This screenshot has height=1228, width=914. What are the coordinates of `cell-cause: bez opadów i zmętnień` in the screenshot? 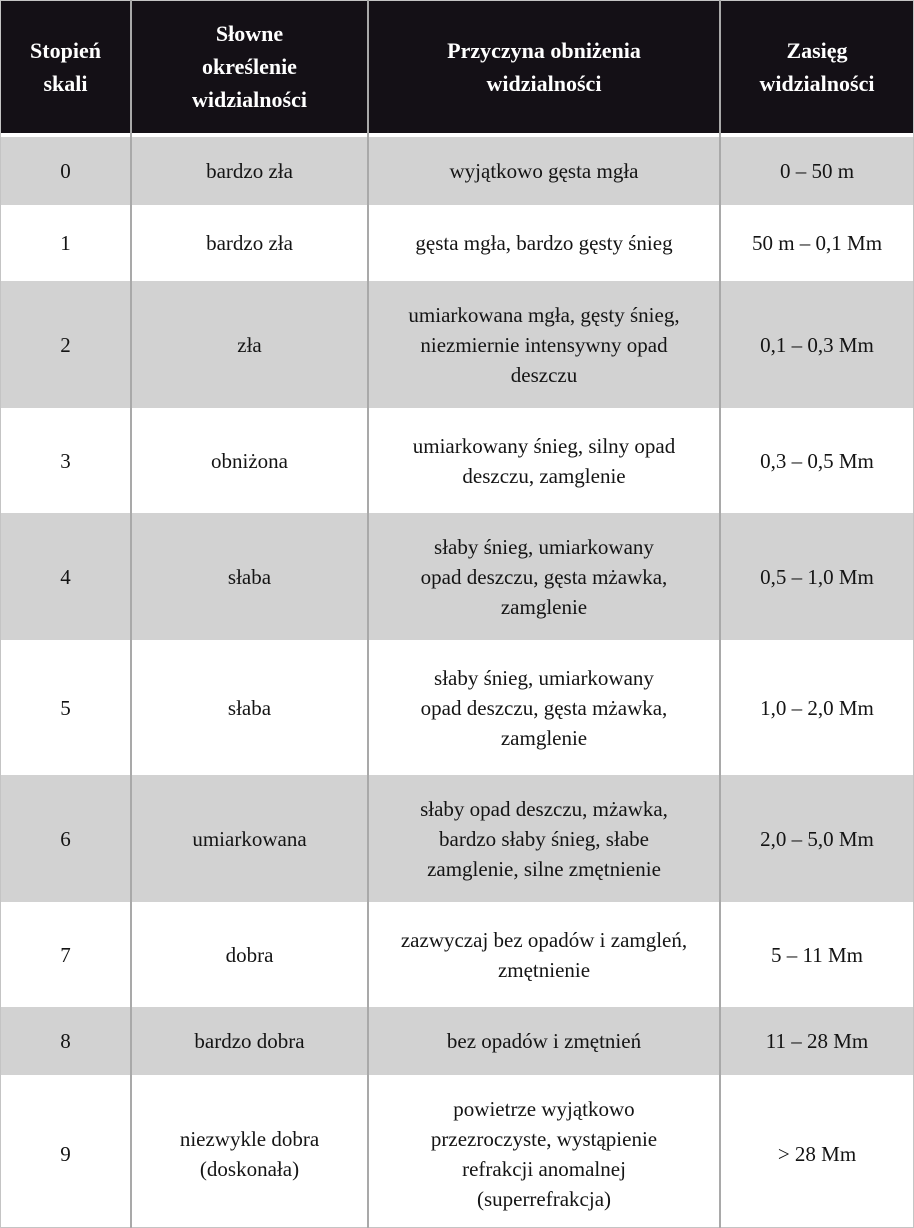 It's located at (544, 1041).